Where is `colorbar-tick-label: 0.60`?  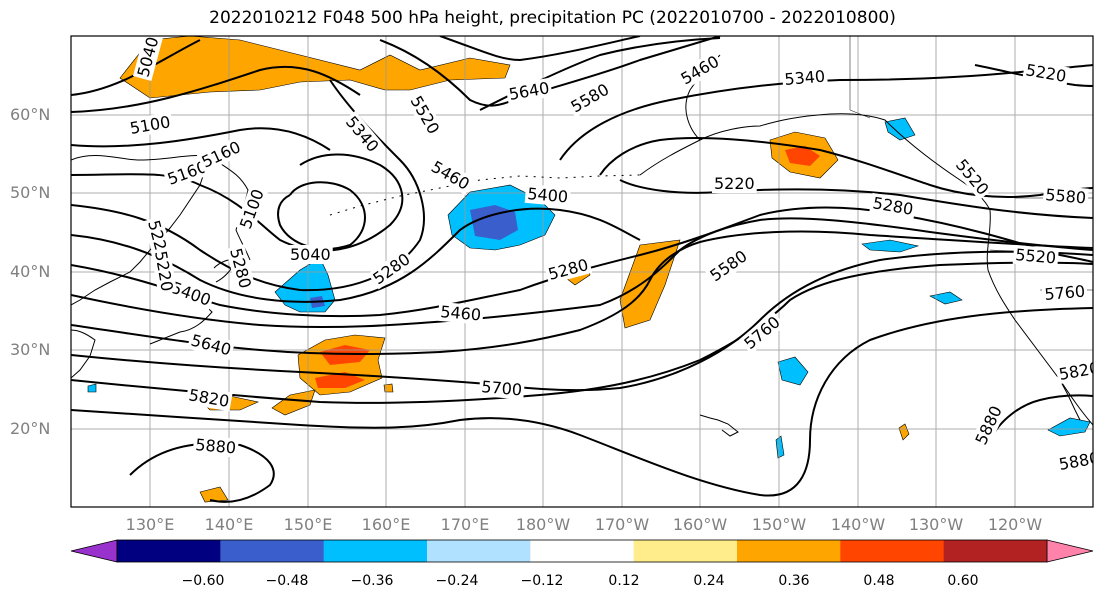 colorbar-tick-label: 0.60 is located at coordinates (963, 581).